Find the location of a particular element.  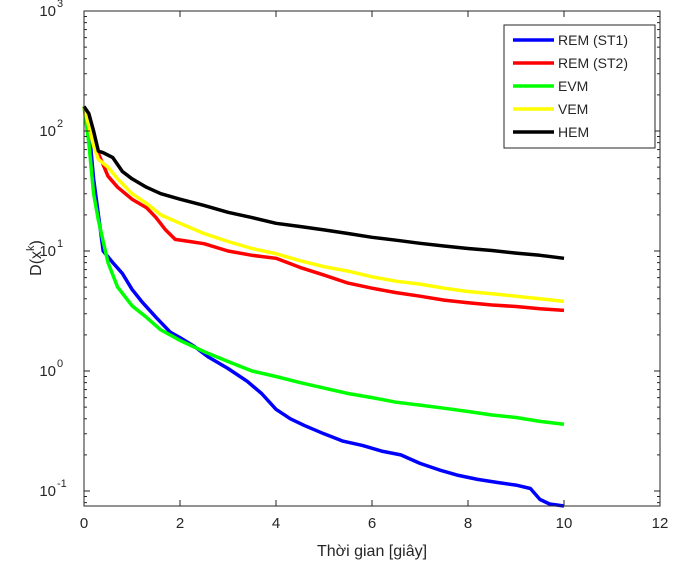

x-axis-label: Thời gian [giây] is located at coordinates (372, 551).